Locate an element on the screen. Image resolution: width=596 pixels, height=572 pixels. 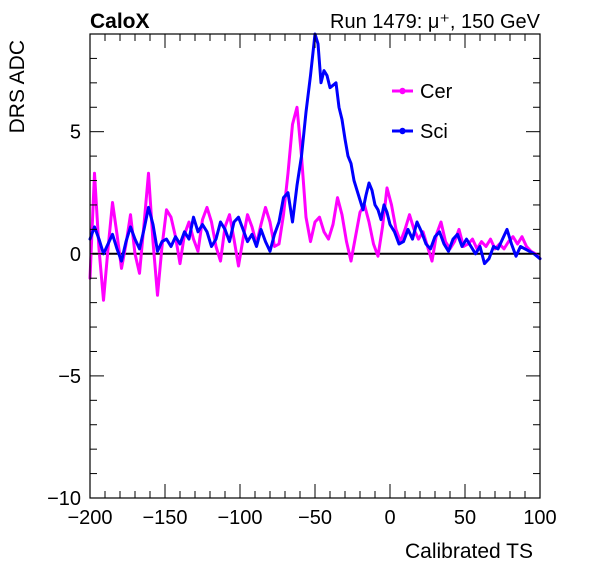
x-tick-label: −100 is located at coordinates (239, 518).